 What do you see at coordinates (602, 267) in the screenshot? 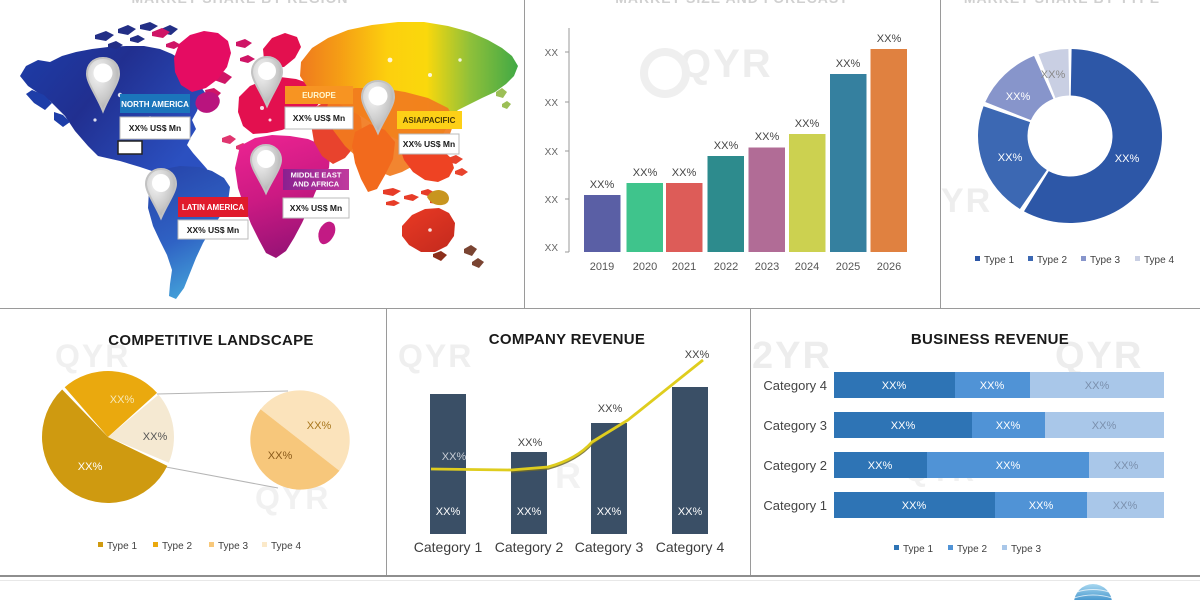
I see `svg-text: 2019` at bounding box center [602, 267].